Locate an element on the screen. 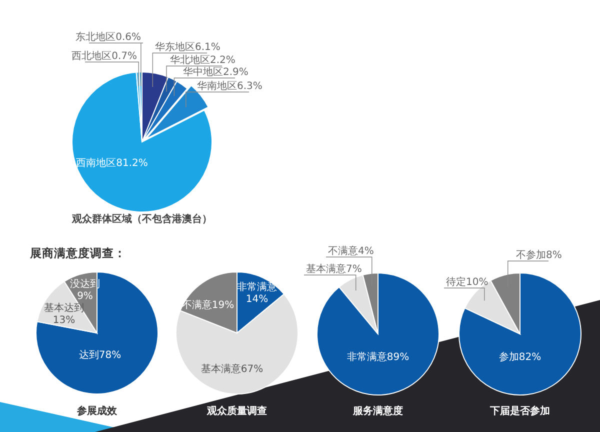  data-label: 9% is located at coordinates (85, 296).